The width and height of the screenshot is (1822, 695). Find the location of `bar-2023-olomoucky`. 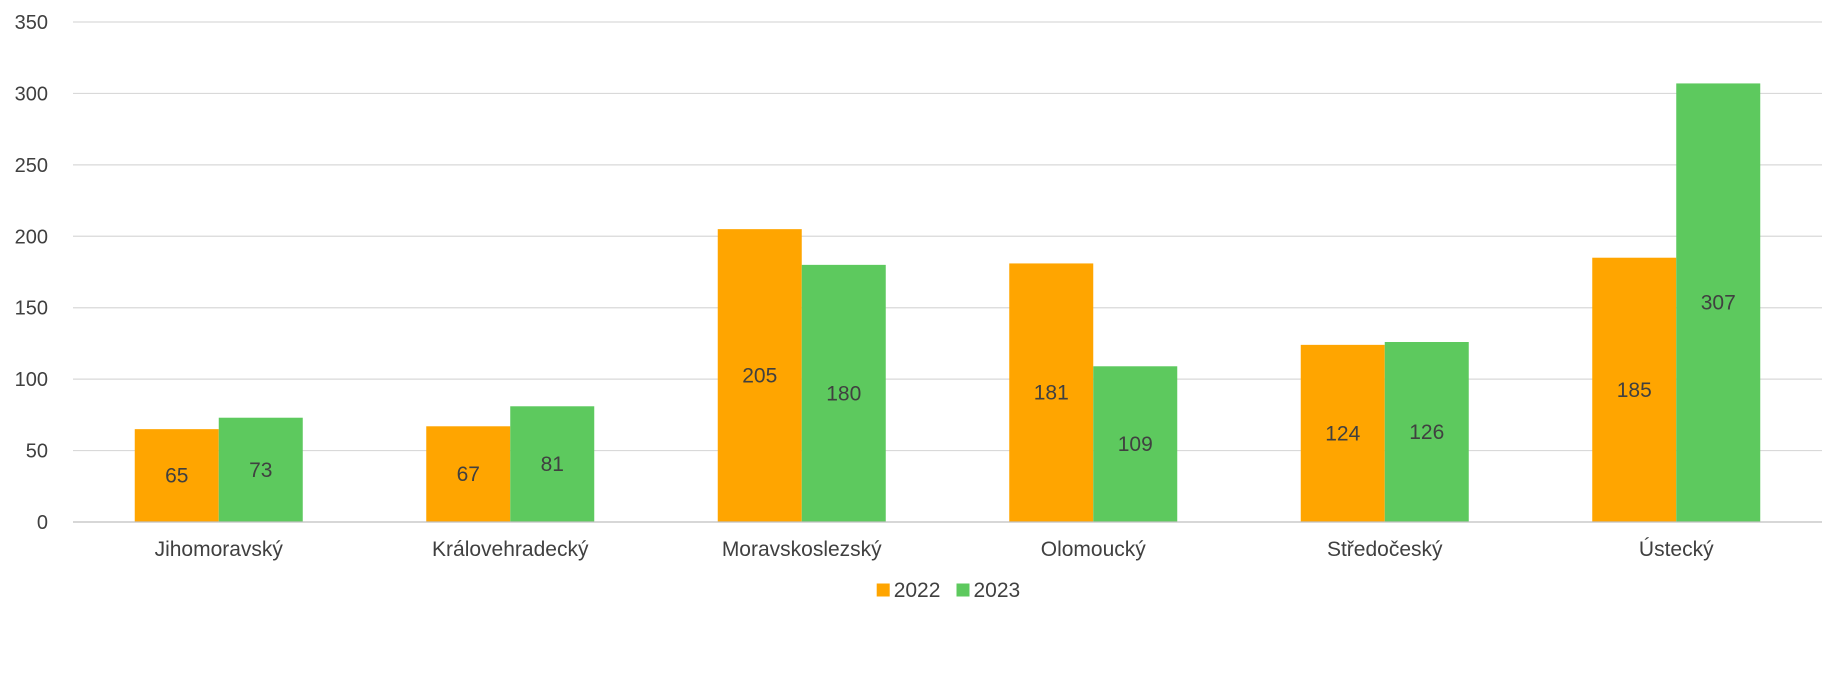

bar-2023-olomoucky is located at coordinates (1135, 444).